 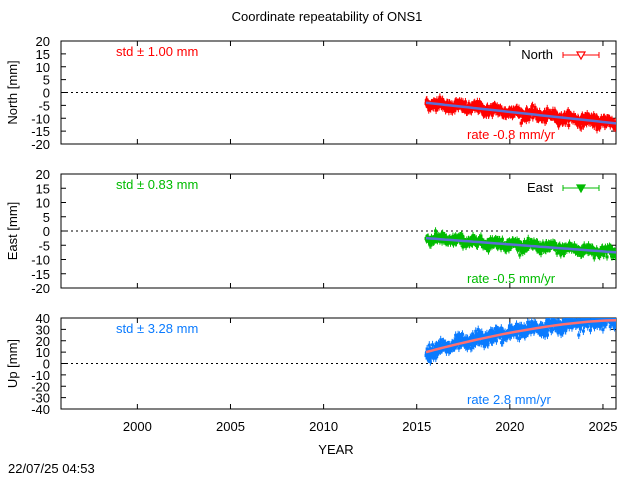 What do you see at coordinates (43, 67) in the screenshot?
I see `north-y-tick-label: 10` at bounding box center [43, 67].